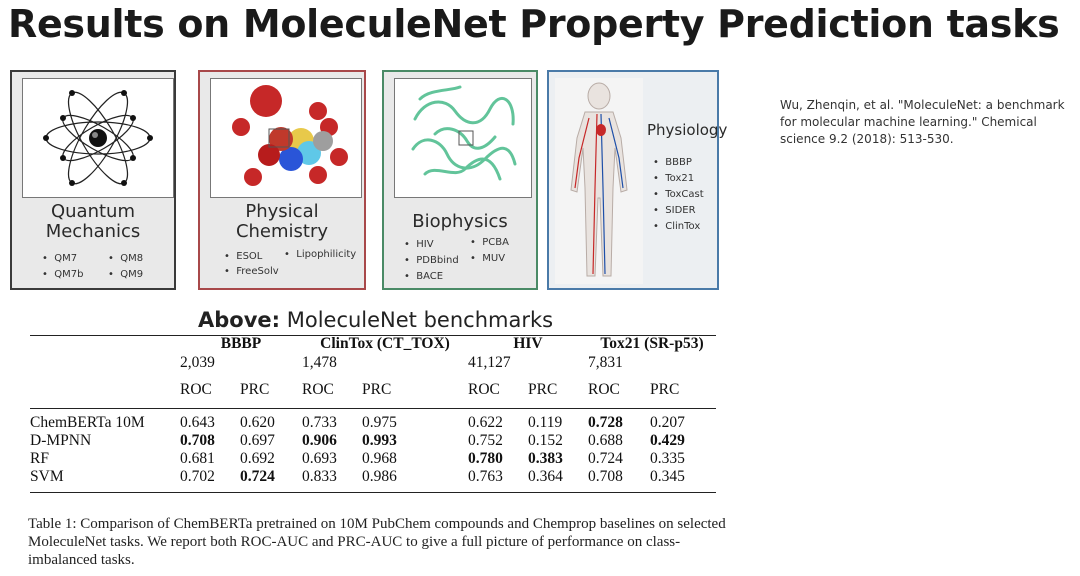  I want to click on table-cell: 0.752, so click(485, 440).